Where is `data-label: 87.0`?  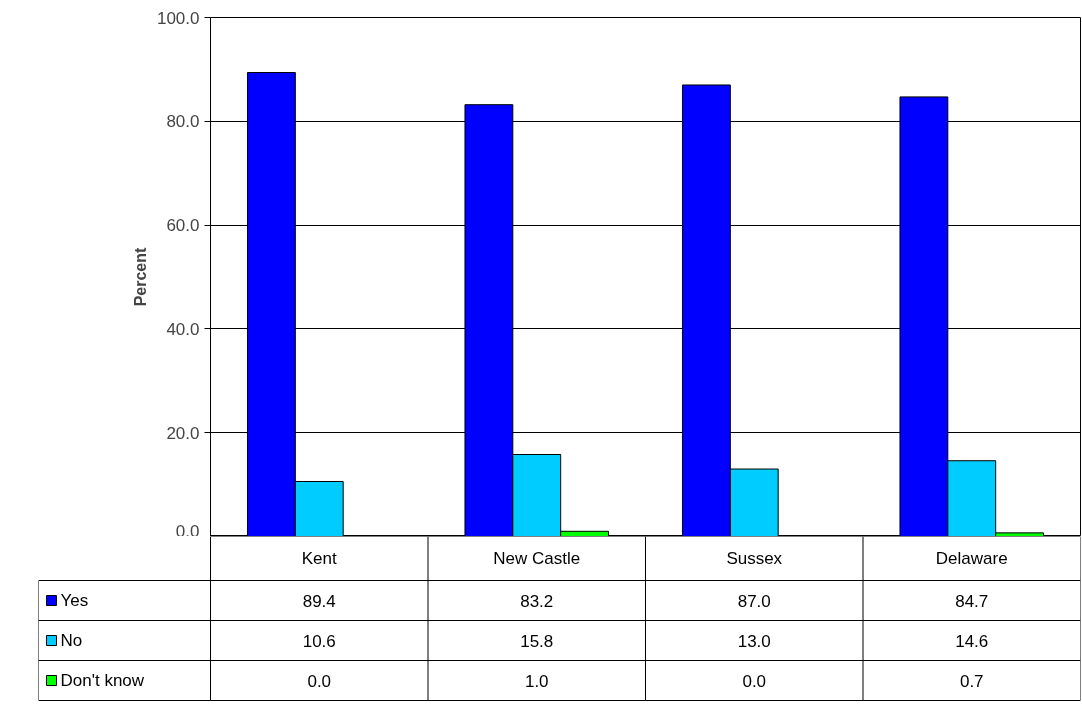
data-label: 87.0 is located at coordinates (754, 601).